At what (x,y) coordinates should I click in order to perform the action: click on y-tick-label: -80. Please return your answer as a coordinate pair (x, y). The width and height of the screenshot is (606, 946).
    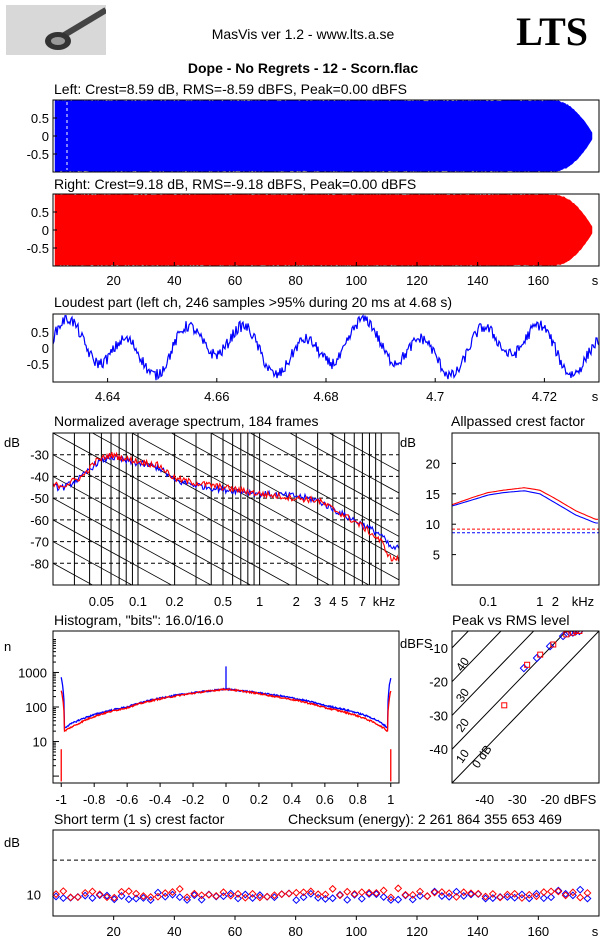
    Looking at the image, I should click on (39, 563).